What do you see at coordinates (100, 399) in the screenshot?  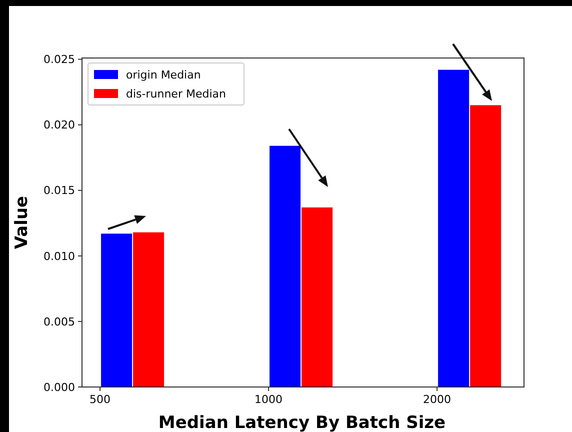 I see `x-tick-label: 500` at bounding box center [100, 399].